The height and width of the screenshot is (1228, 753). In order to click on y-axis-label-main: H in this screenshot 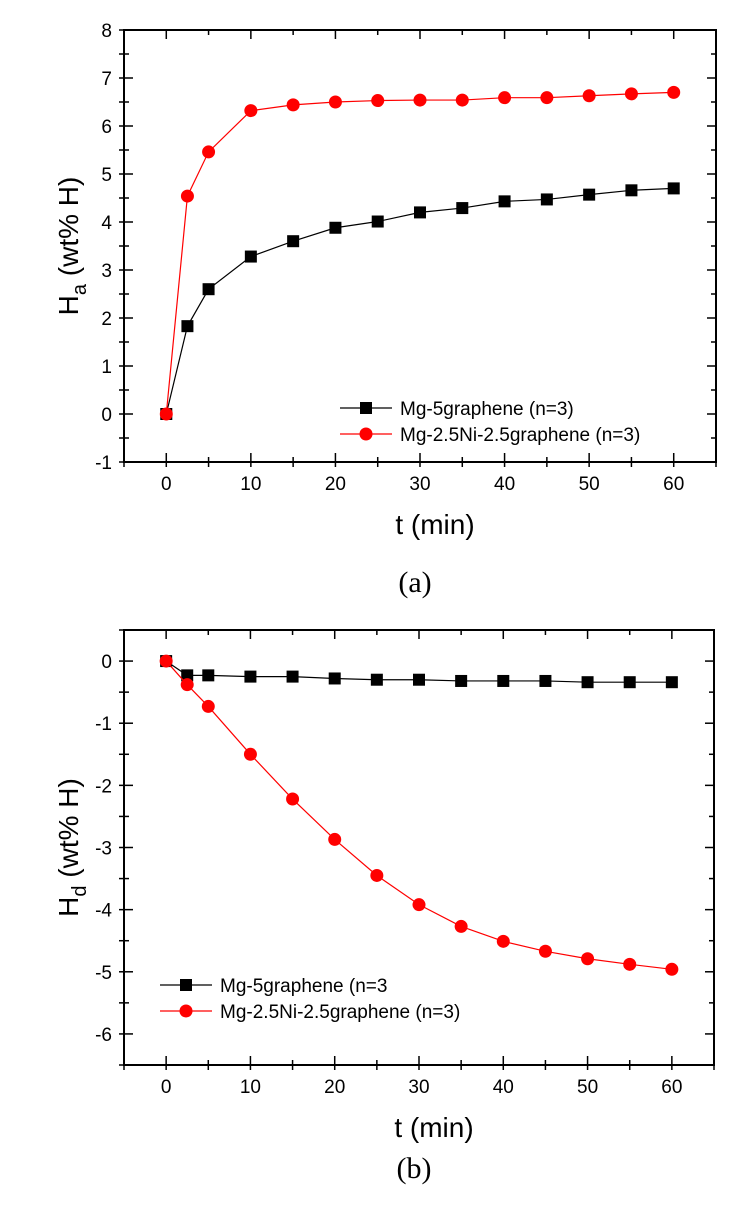, I will do `click(68, 907)`.